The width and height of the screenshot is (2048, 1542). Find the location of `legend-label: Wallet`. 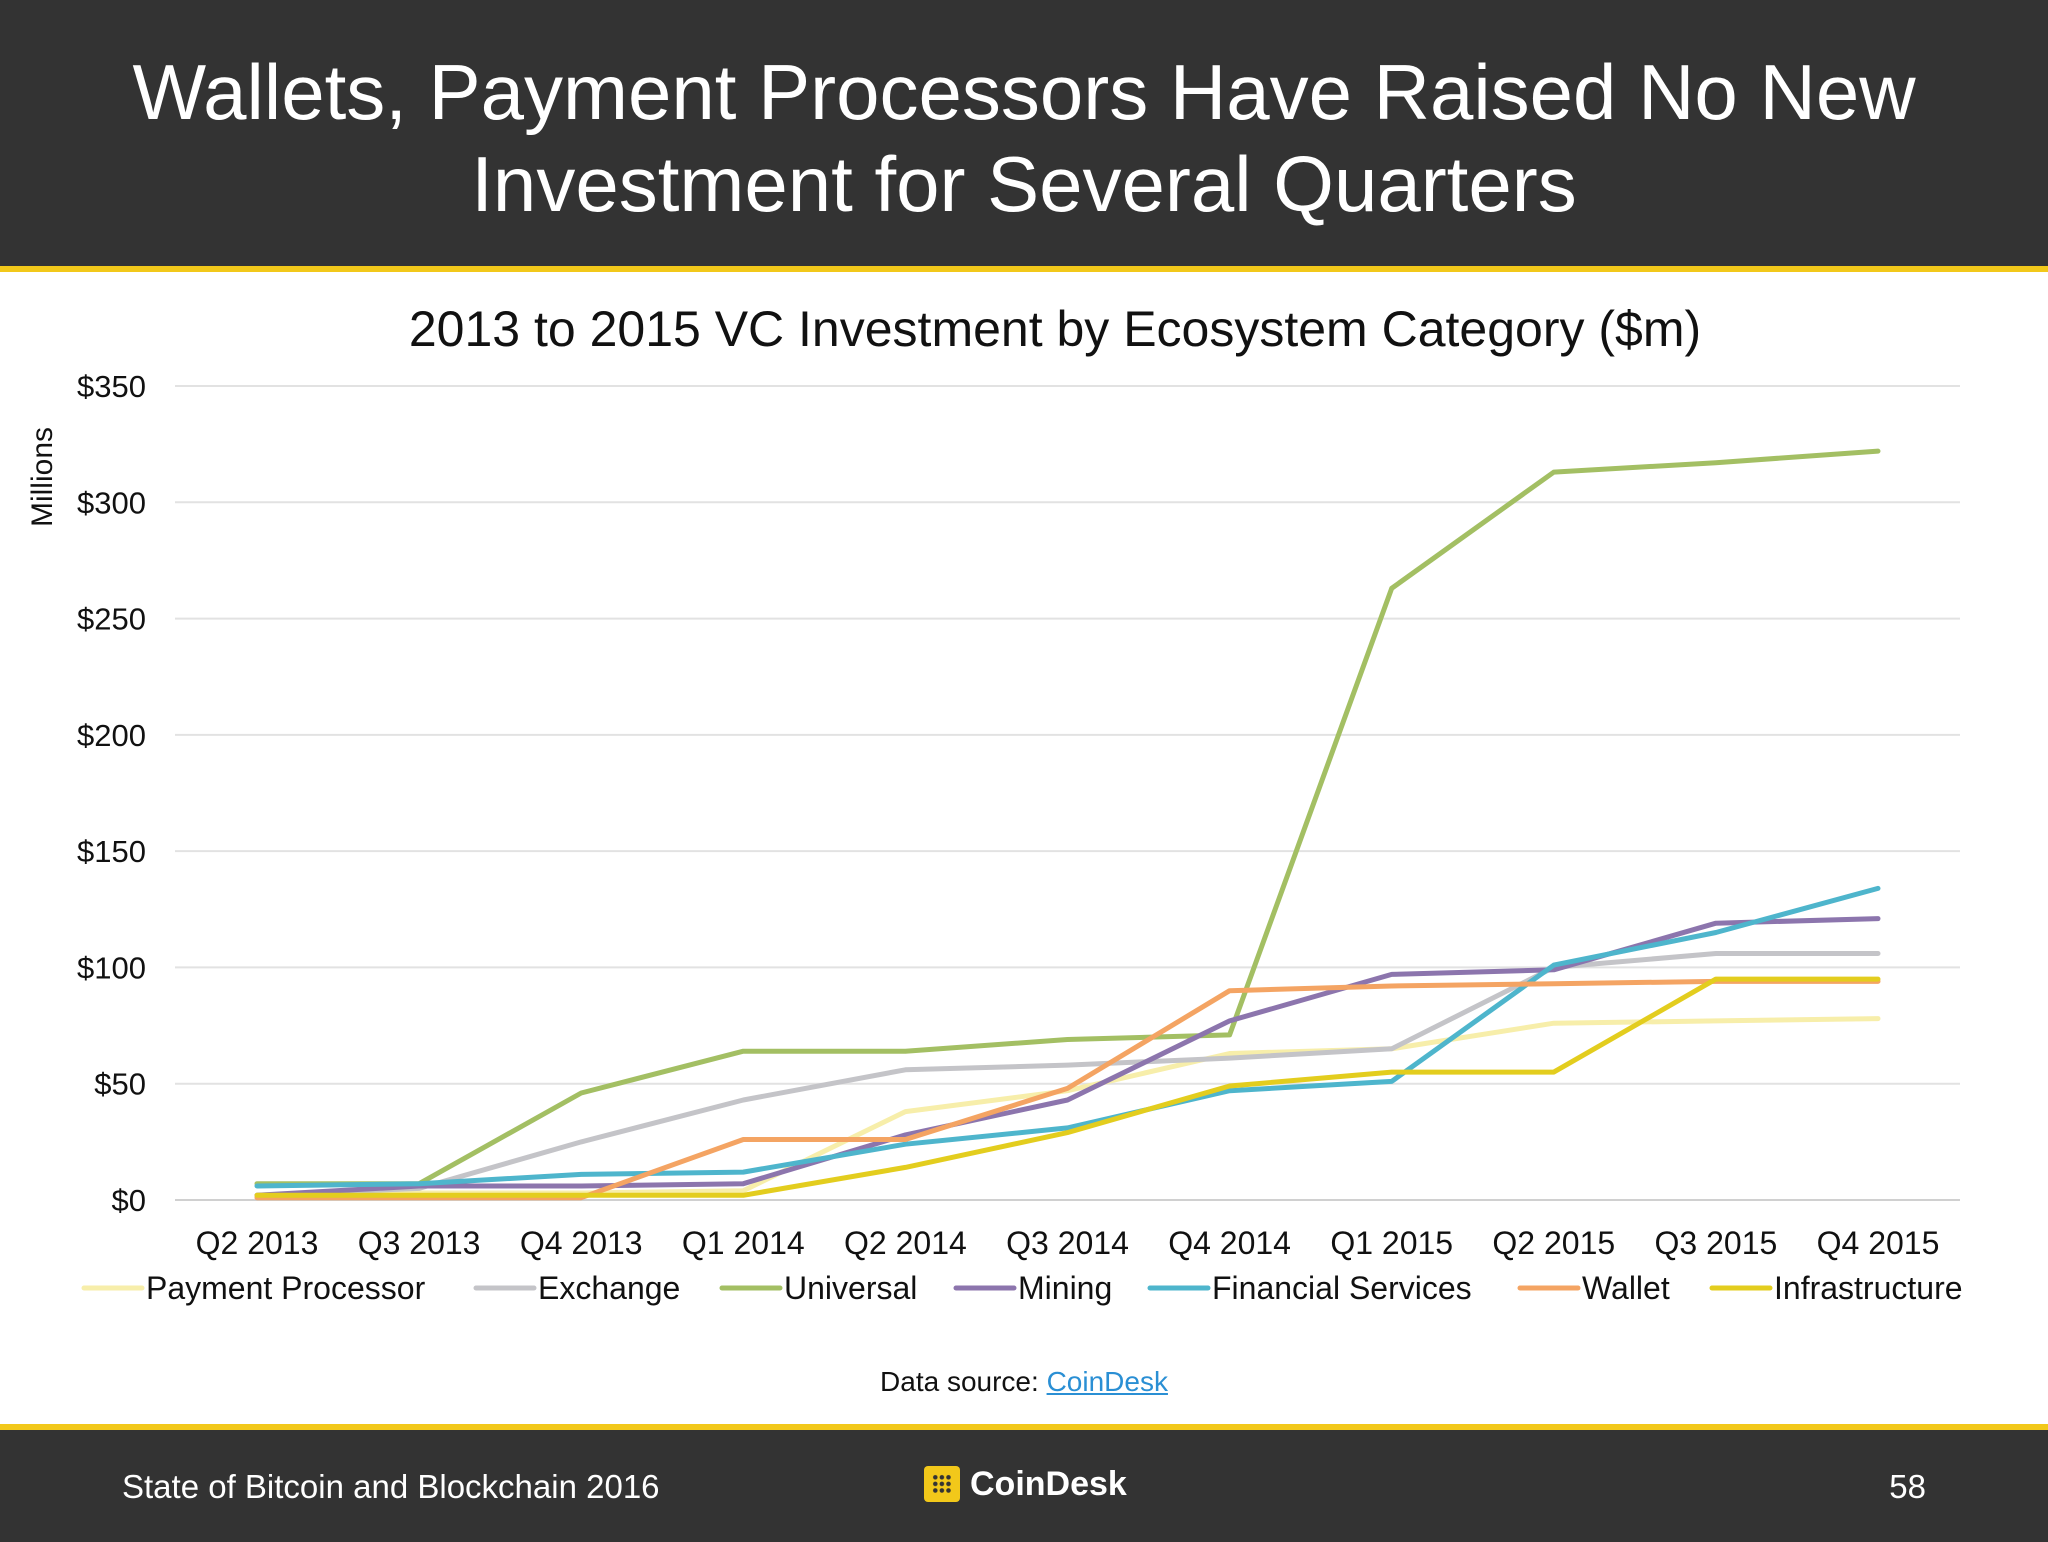

legend-label: Wallet is located at coordinates (1626, 1288).